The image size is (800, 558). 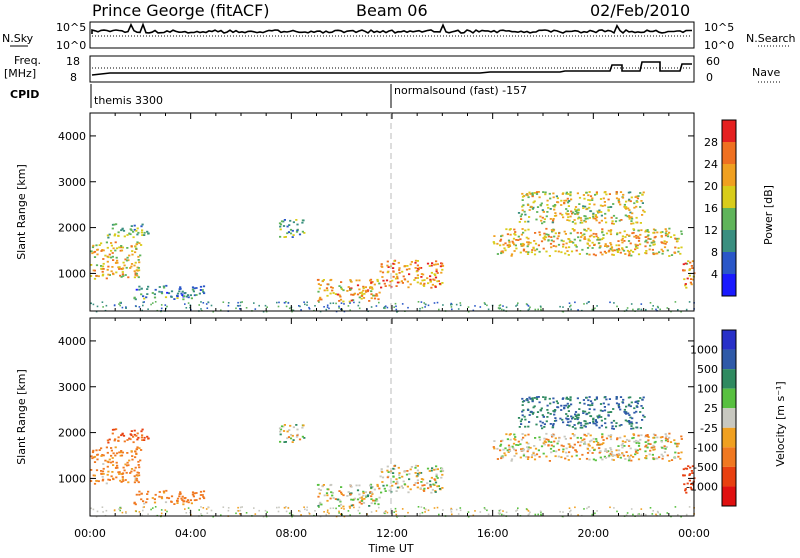 I want to click on time-axis-label: Time UT, so click(x=390, y=548).